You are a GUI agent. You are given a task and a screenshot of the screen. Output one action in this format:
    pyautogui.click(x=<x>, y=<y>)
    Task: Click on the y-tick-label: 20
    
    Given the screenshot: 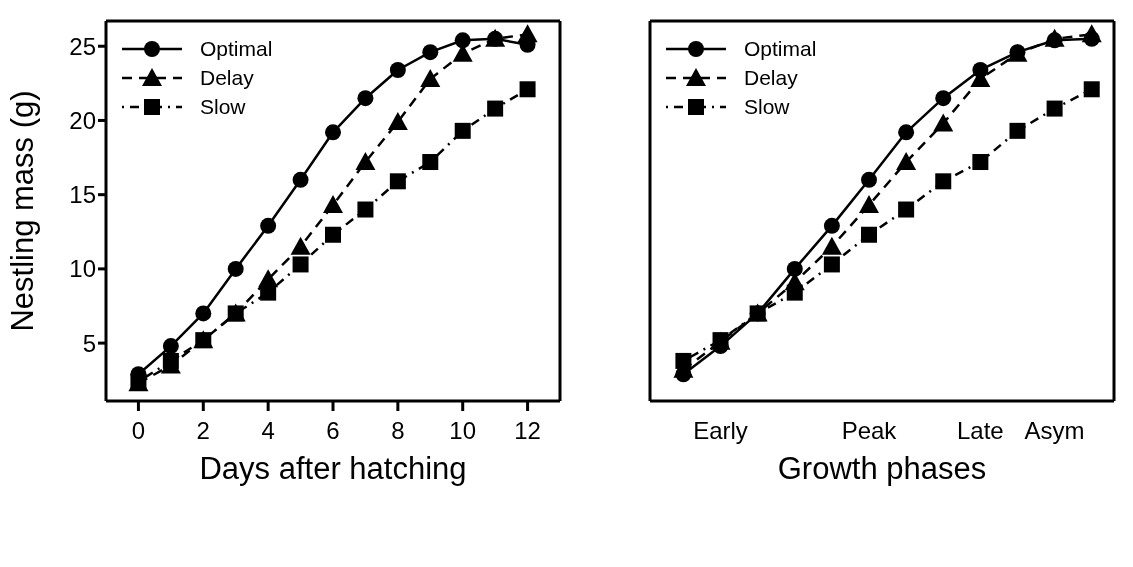 What is the action you would take?
    pyautogui.click(x=82, y=120)
    